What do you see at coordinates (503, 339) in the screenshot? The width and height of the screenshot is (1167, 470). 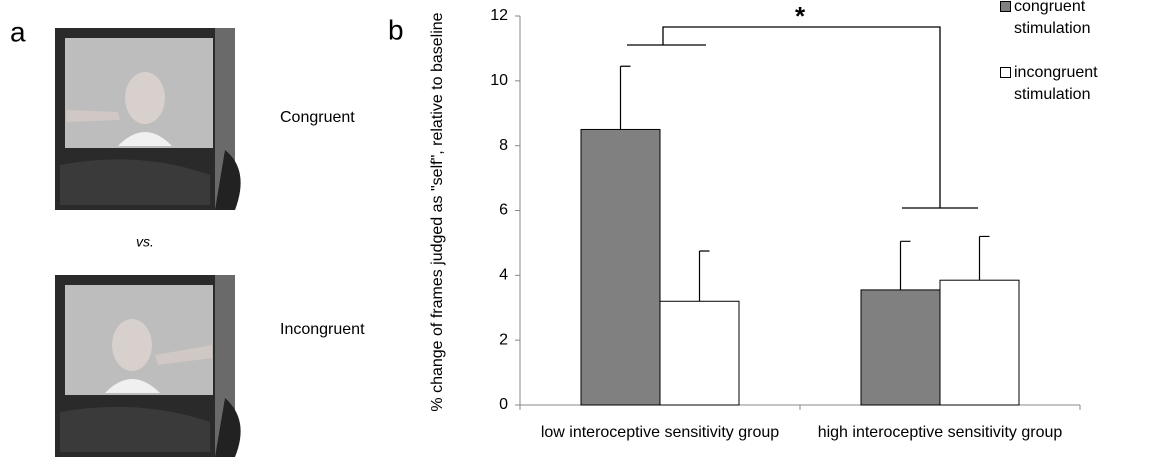 I see `y-tick-label: 2` at bounding box center [503, 339].